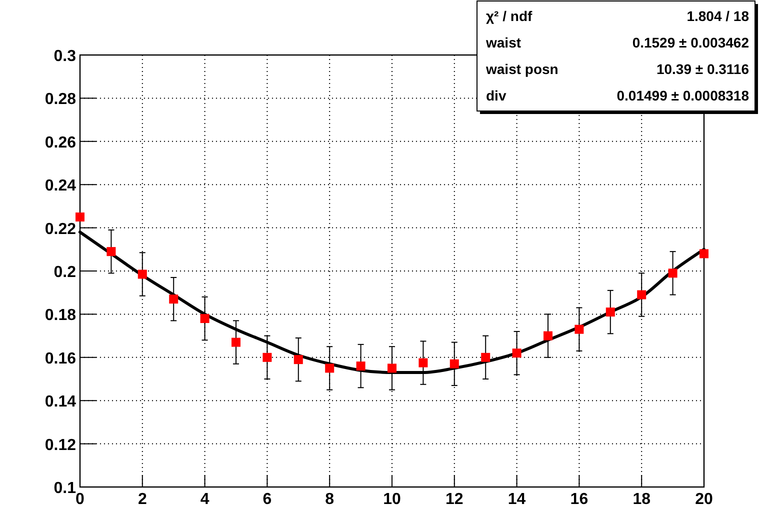  What do you see at coordinates (641, 499) in the screenshot?
I see `x-tick-label: 18` at bounding box center [641, 499].